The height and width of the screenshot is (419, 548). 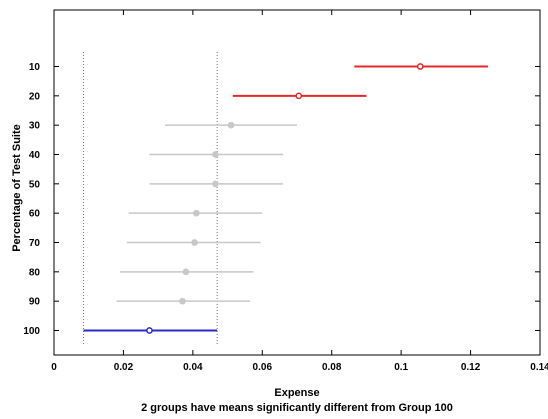 What do you see at coordinates (124, 367) in the screenshot?
I see `x-tick-label: 0.02` at bounding box center [124, 367].